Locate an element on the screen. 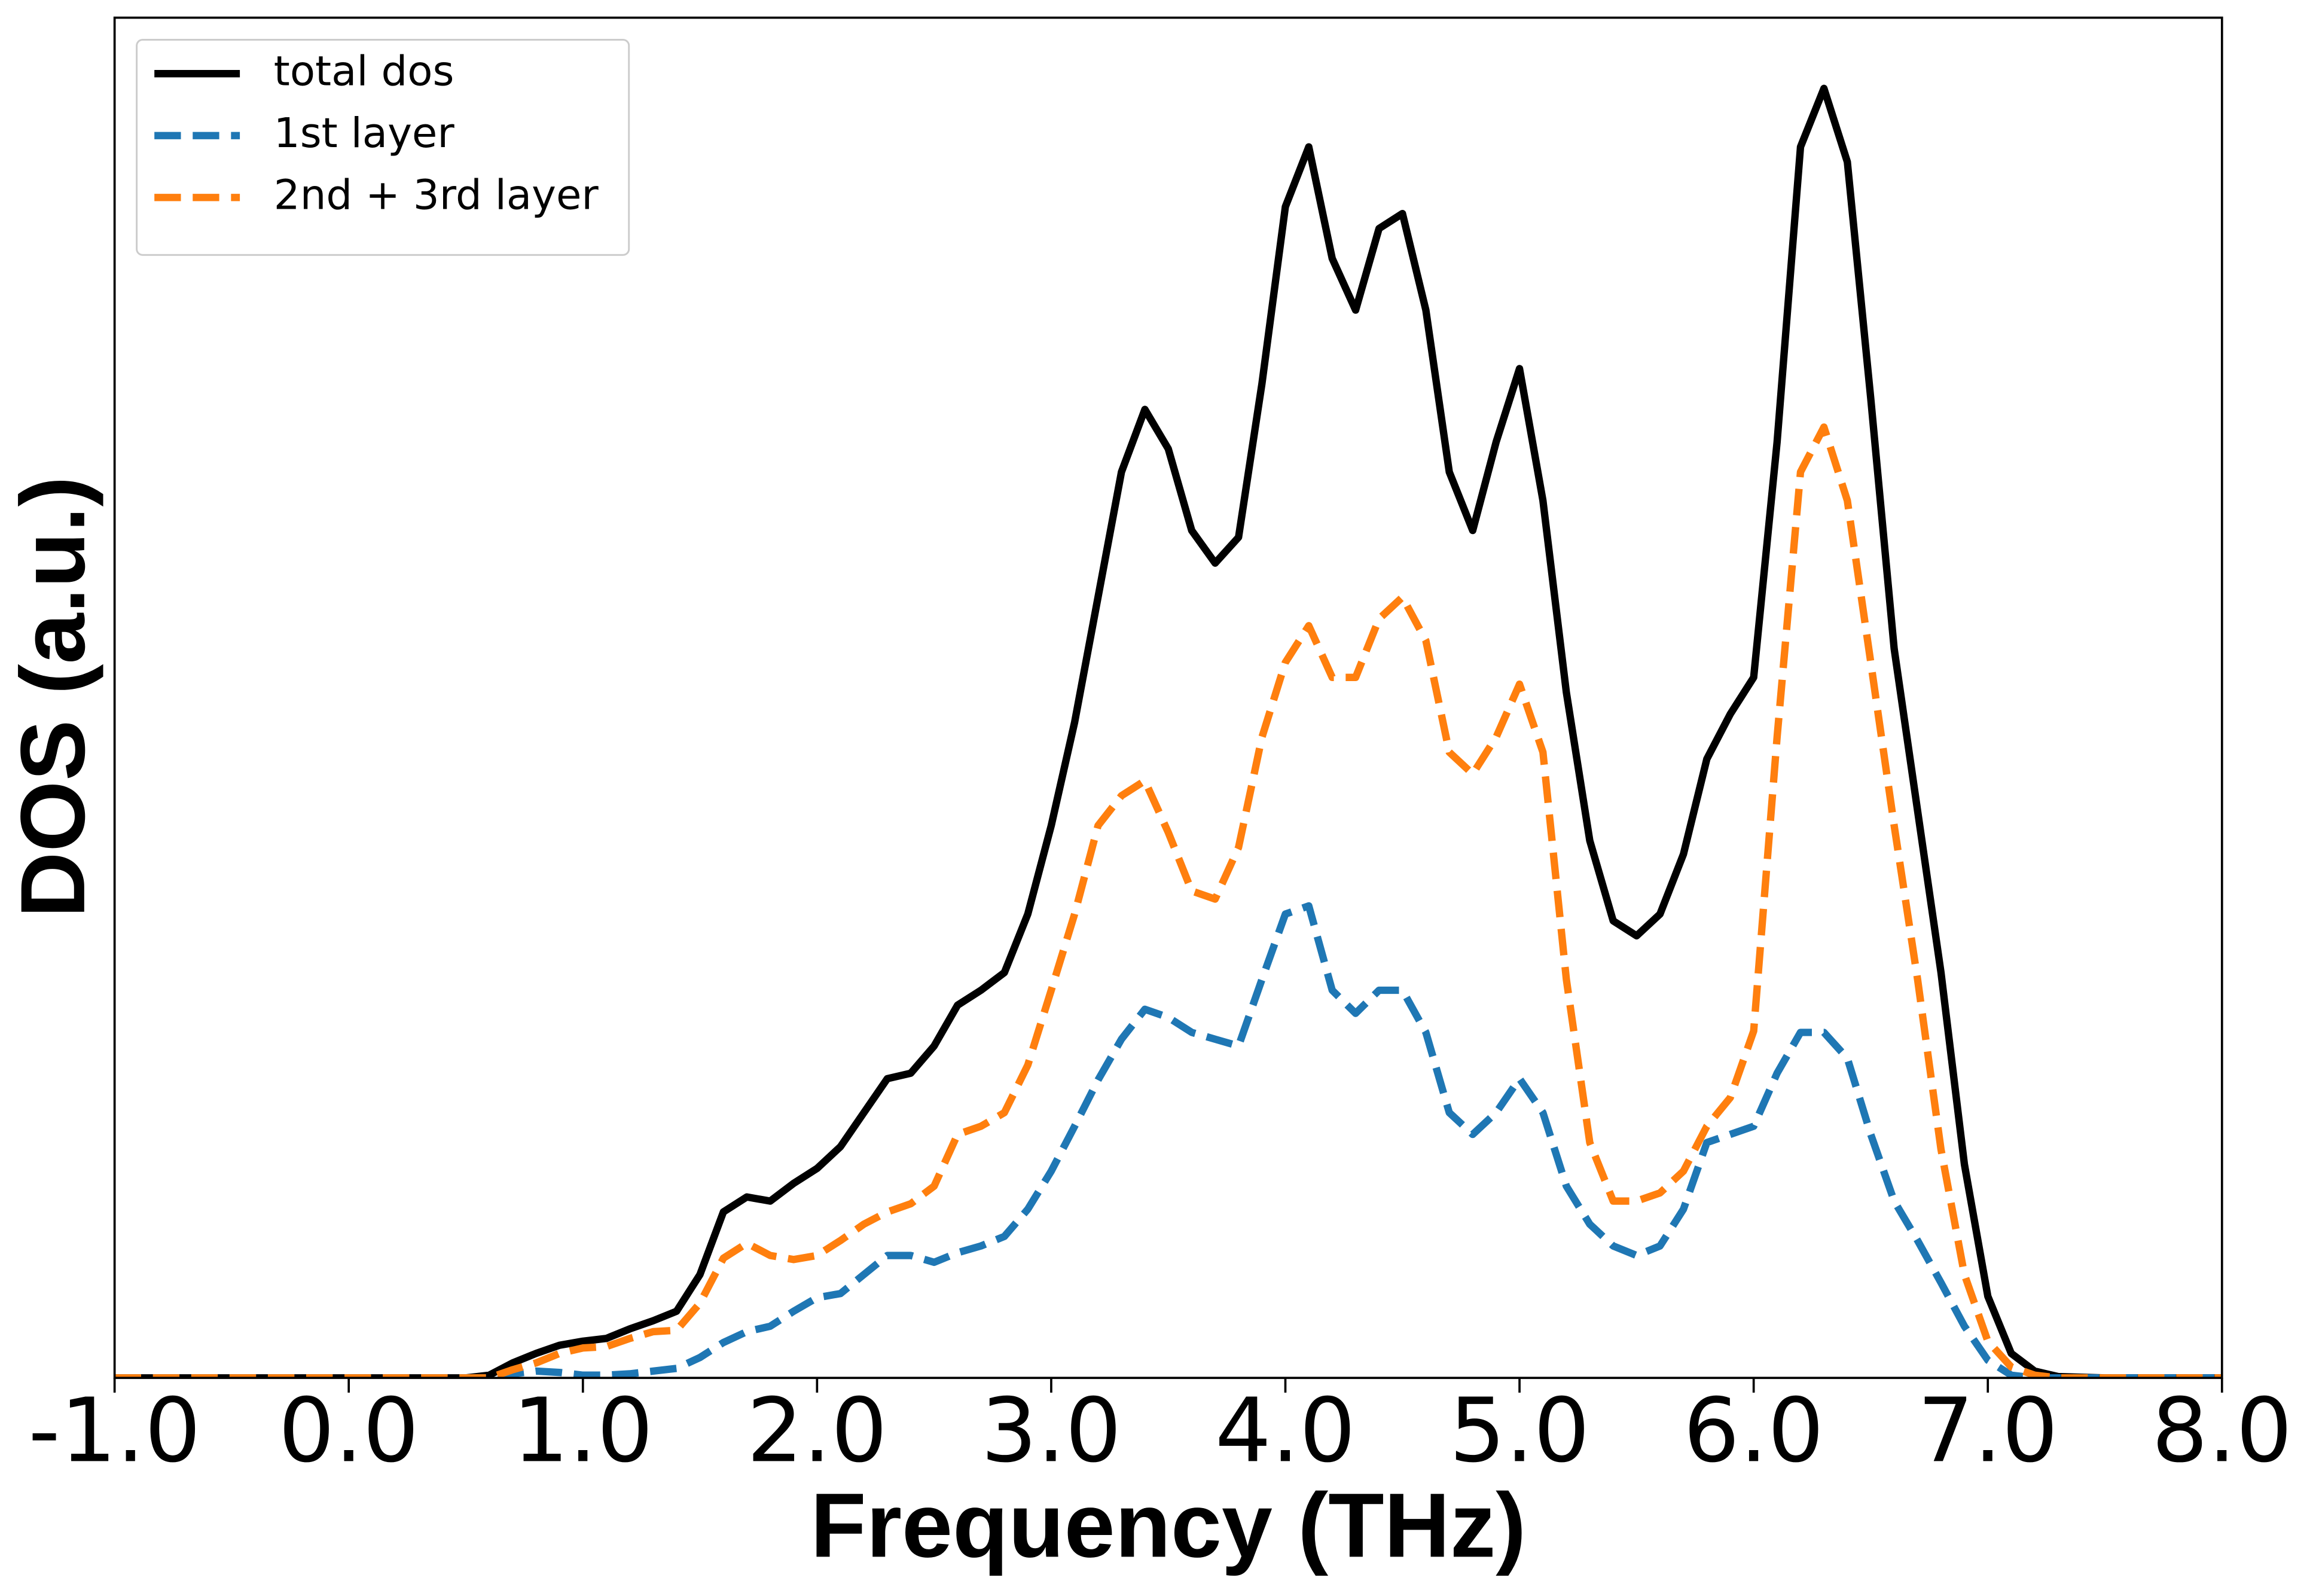 This screenshot has height=1596, width=2313. x-tick-label: -1.0 is located at coordinates (114, 1430).